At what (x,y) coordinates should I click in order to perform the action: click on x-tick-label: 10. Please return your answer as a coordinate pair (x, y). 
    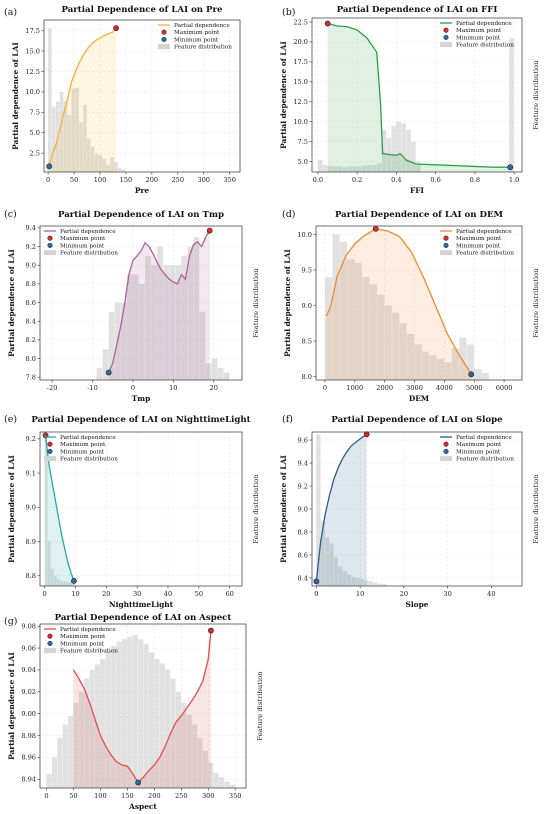
    Looking at the image, I should click on (360, 594).